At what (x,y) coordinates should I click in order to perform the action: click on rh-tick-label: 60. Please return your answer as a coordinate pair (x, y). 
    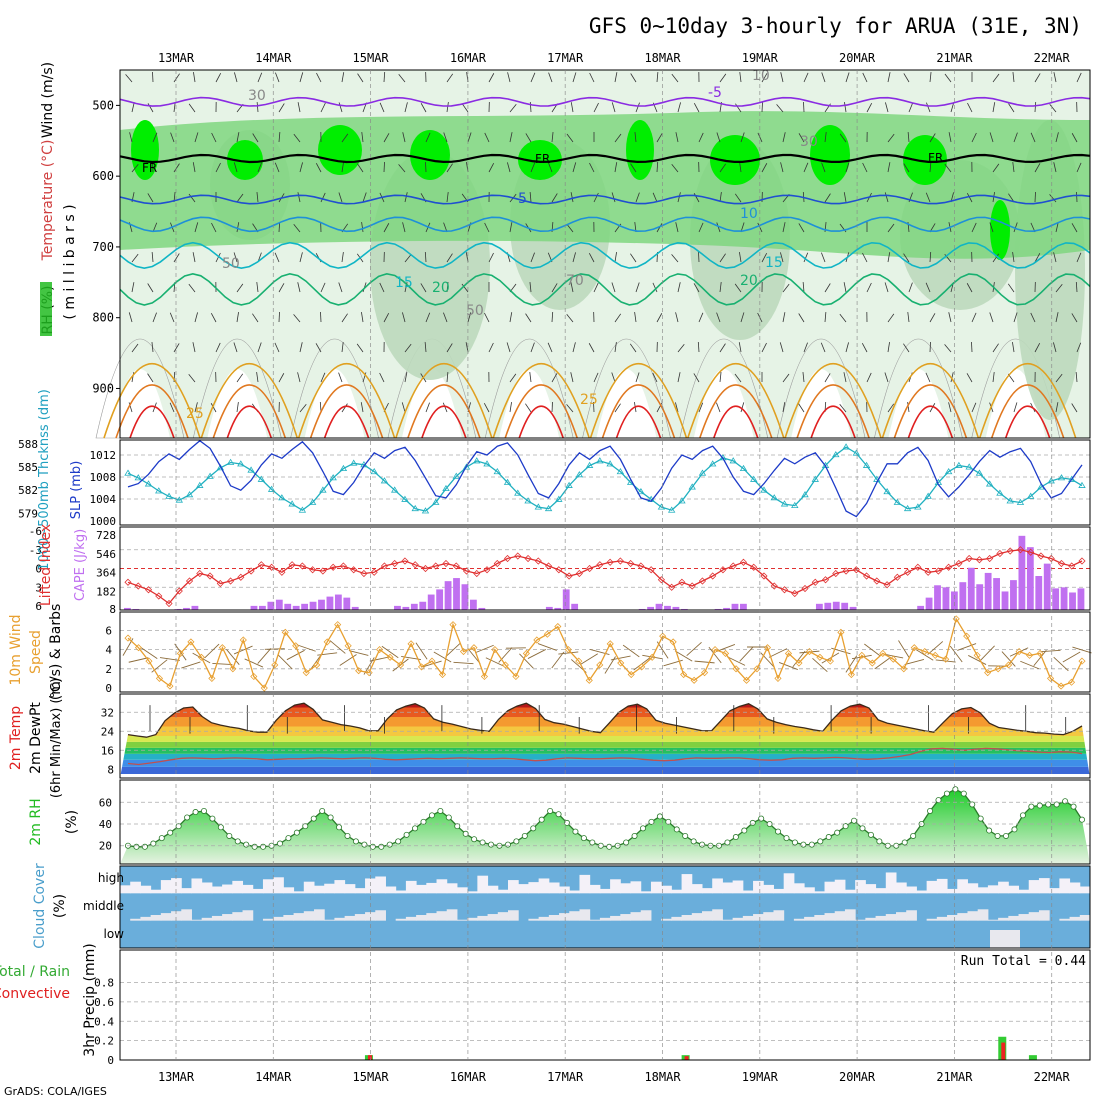
    Looking at the image, I should click on (105, 802).